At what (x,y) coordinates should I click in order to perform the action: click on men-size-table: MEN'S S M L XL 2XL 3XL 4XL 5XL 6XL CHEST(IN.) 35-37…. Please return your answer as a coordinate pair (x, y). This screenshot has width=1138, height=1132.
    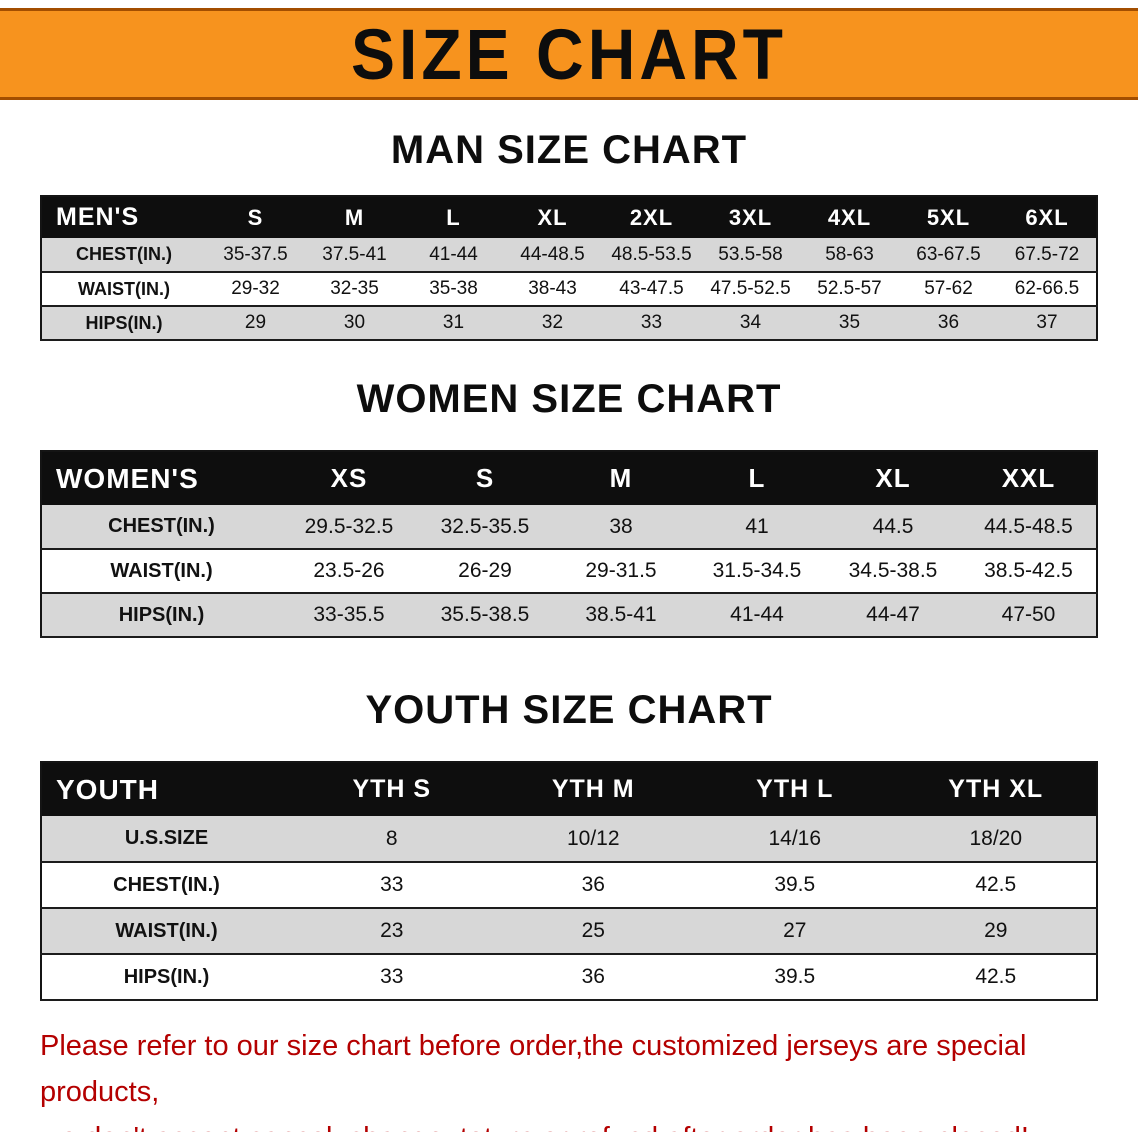
    Looking at the image, I should click on (569, 268).